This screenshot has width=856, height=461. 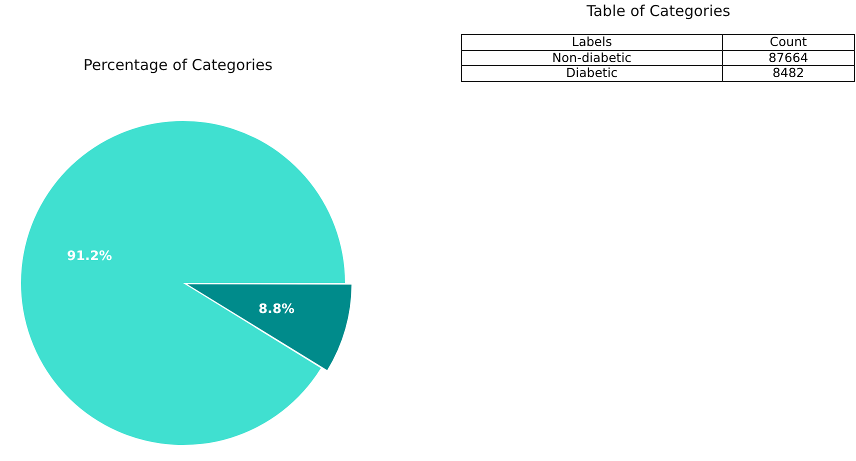 I want to click on data-label: 91.2%, so click(x=89, y=256).